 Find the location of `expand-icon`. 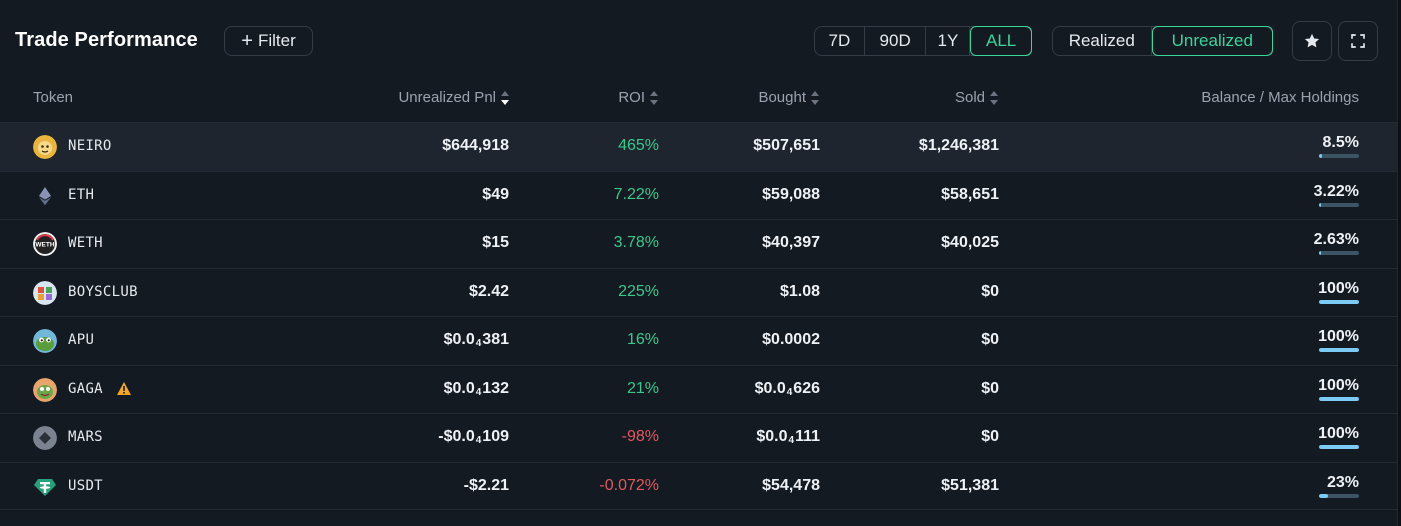

expand-icon is located at coordinates (1358, 41).